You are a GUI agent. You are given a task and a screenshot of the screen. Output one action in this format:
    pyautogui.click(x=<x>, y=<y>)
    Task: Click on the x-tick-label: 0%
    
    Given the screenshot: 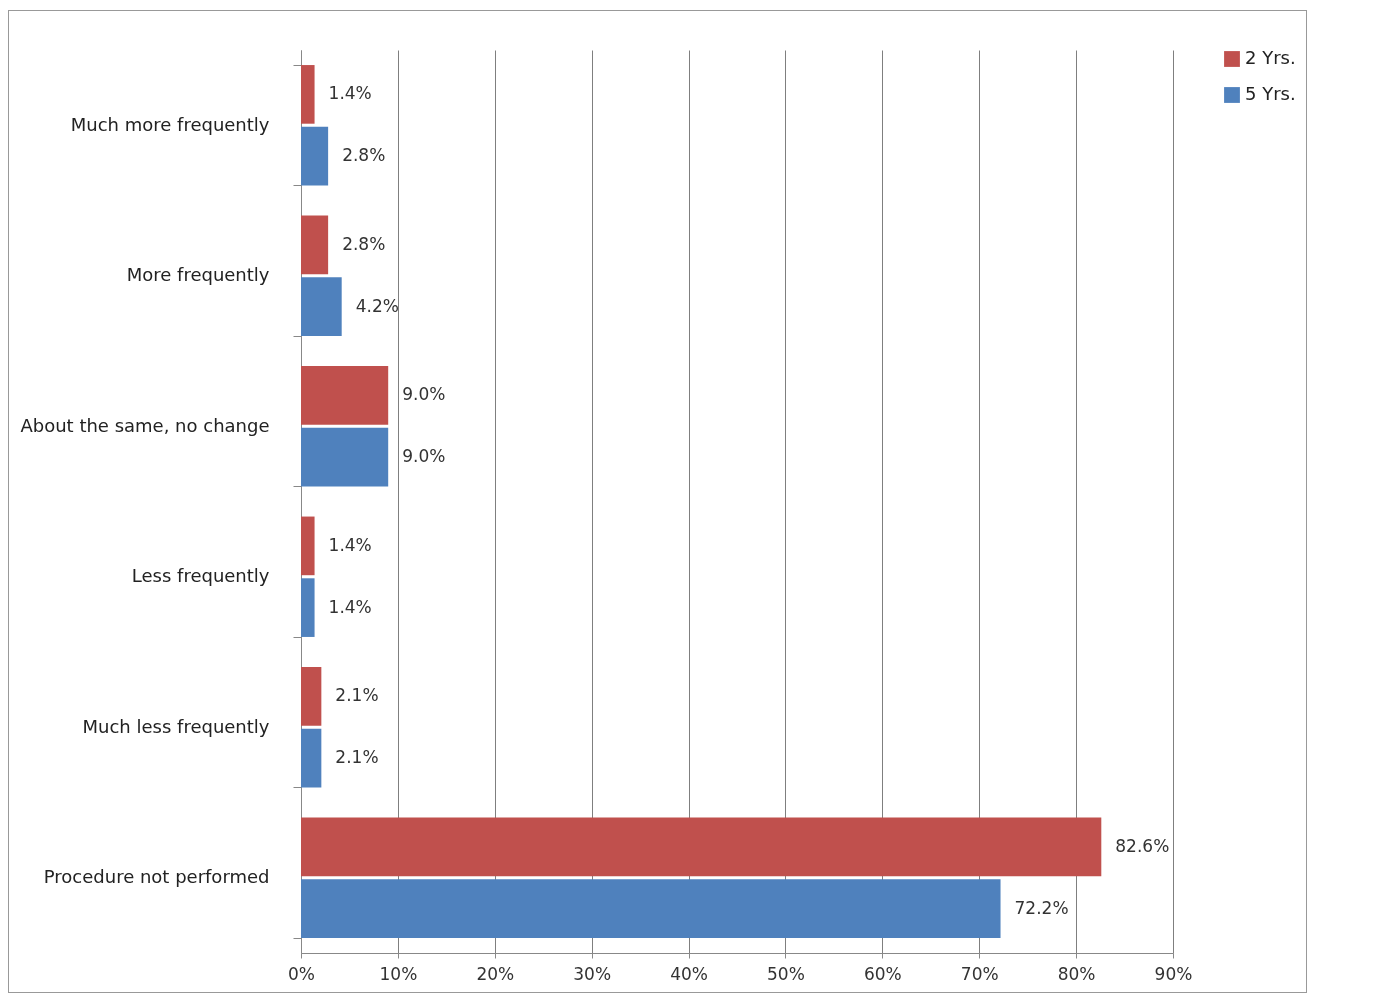 What is the action you would take?
    pyautogui.click(x=301, y=973)
    